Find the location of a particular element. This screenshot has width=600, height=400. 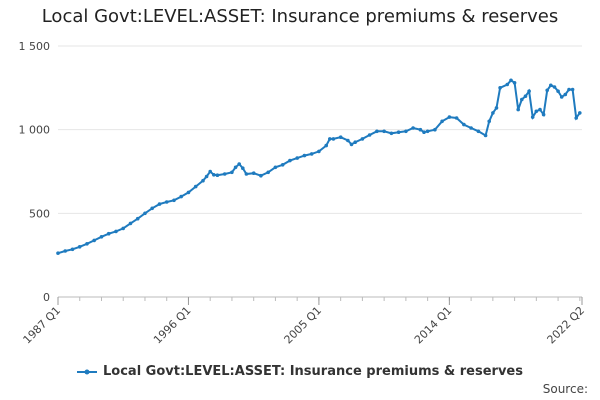

source-label: Source: is located at coordinates (565, 389).